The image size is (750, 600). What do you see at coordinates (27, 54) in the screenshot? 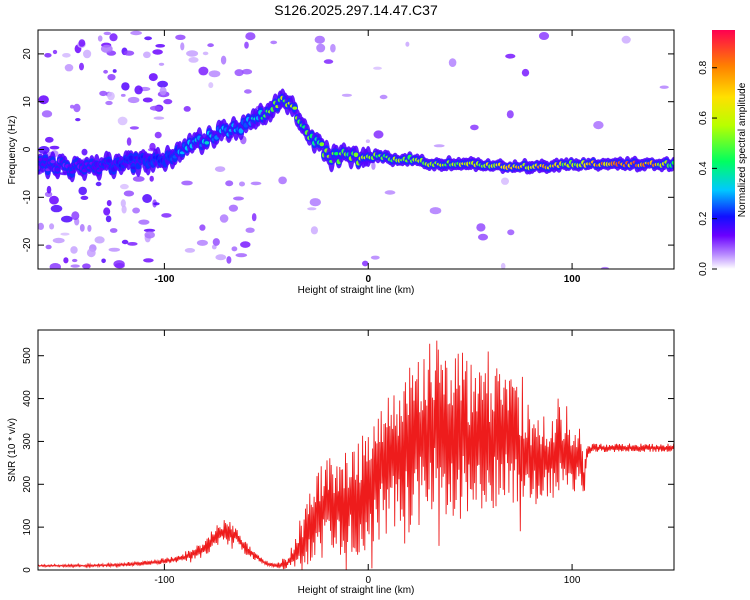
I see `spectrogram-ytick-label: 20` at bounding box center [27, 54].